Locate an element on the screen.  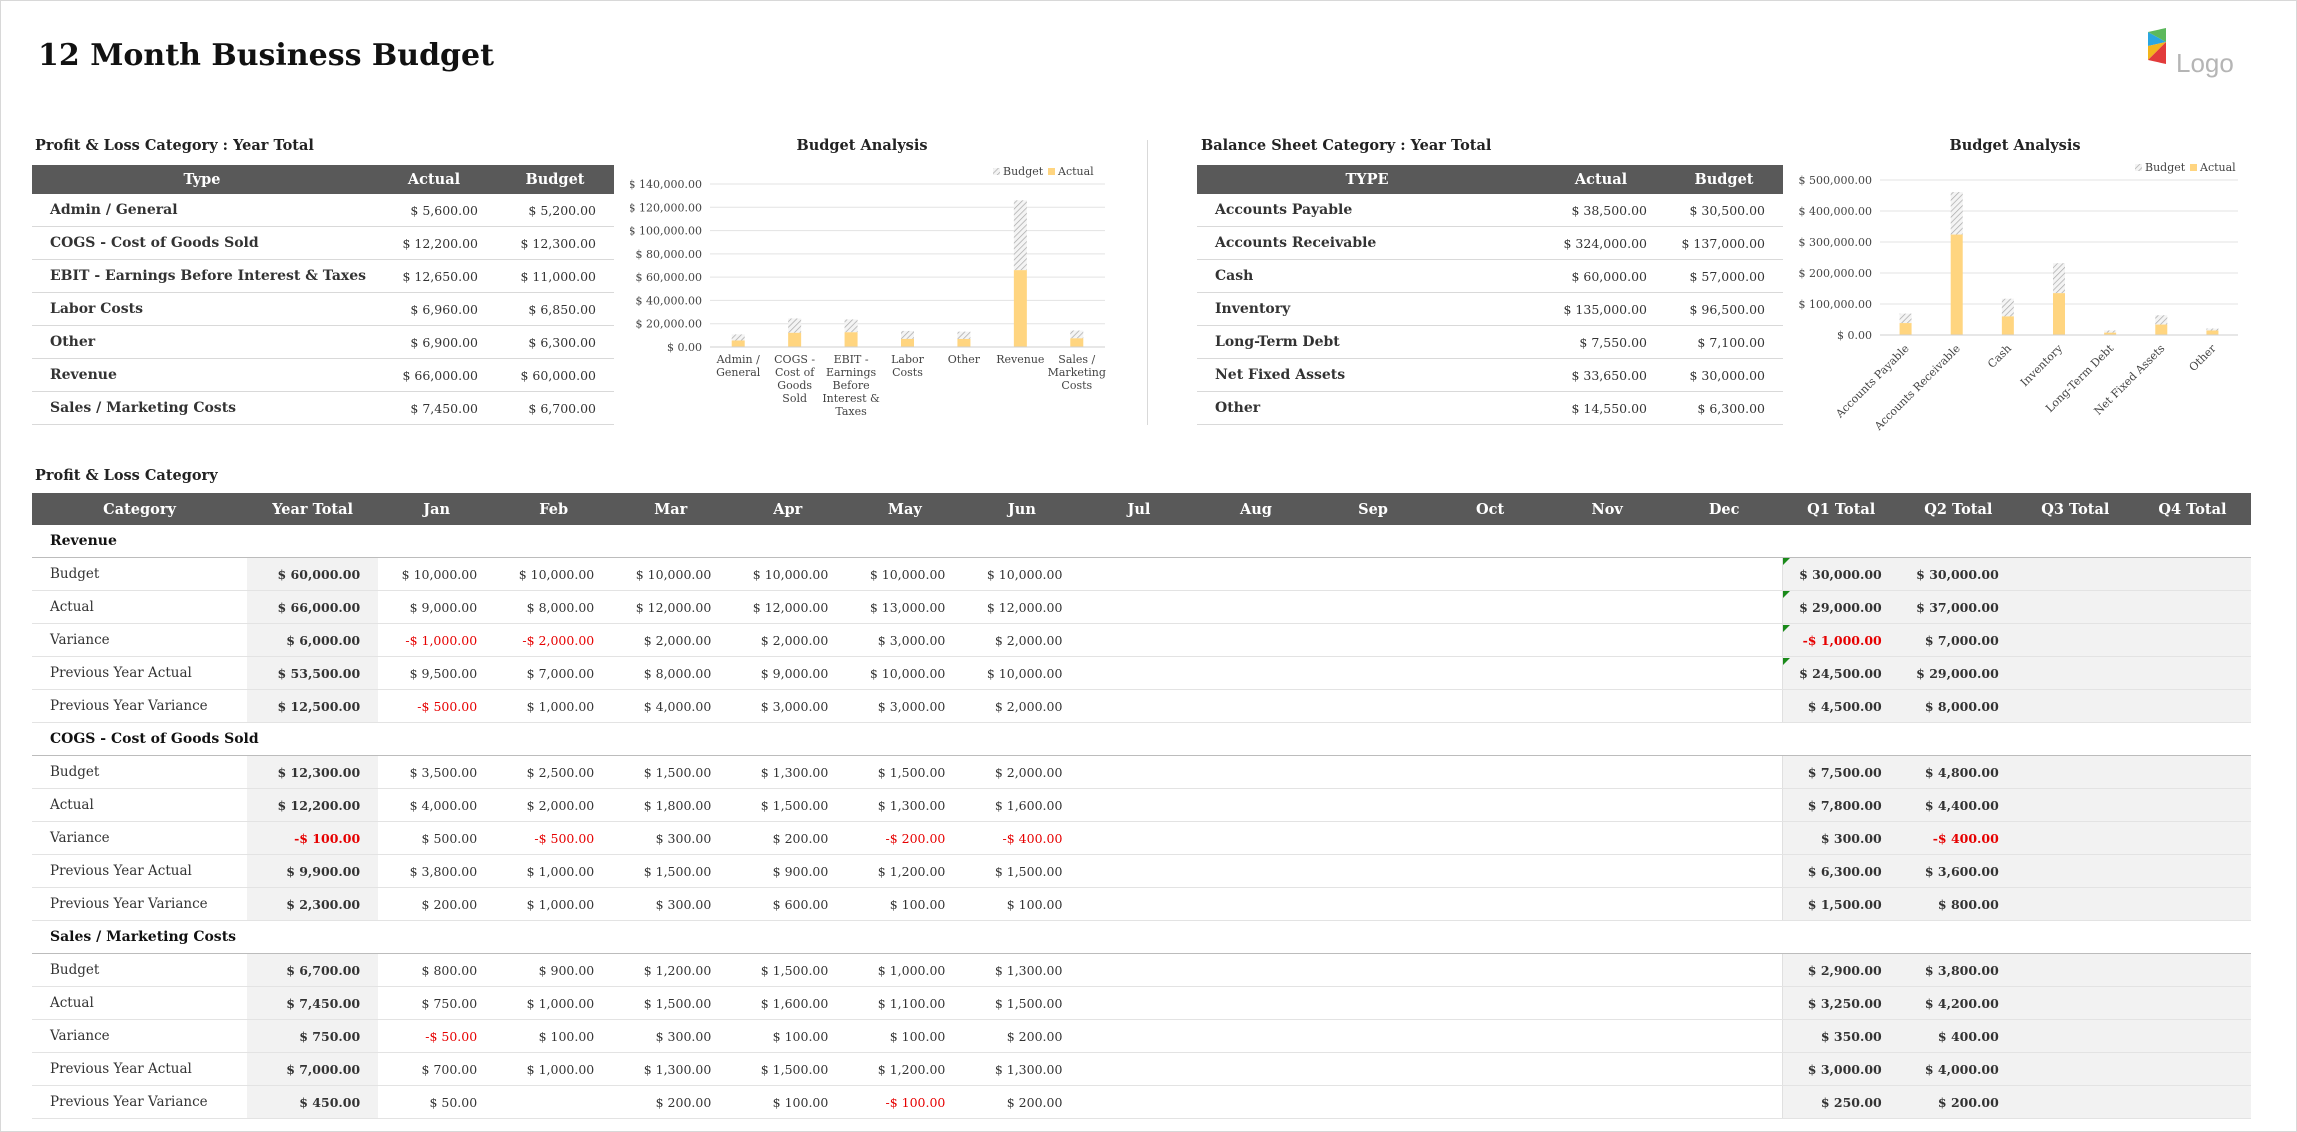
row-label: Variance is located at coordinates (140, 640).